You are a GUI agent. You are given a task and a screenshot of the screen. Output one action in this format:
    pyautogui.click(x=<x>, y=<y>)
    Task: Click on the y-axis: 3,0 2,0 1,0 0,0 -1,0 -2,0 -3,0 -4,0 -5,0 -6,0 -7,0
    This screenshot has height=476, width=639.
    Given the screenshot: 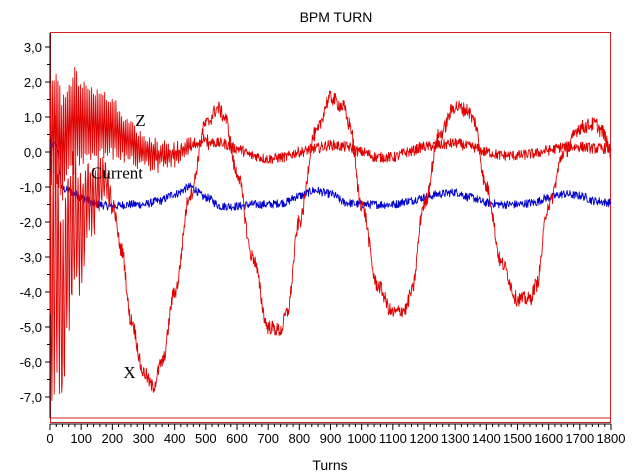 What is the action you would take?
    pyautogui.click(x=35, y=225)
    